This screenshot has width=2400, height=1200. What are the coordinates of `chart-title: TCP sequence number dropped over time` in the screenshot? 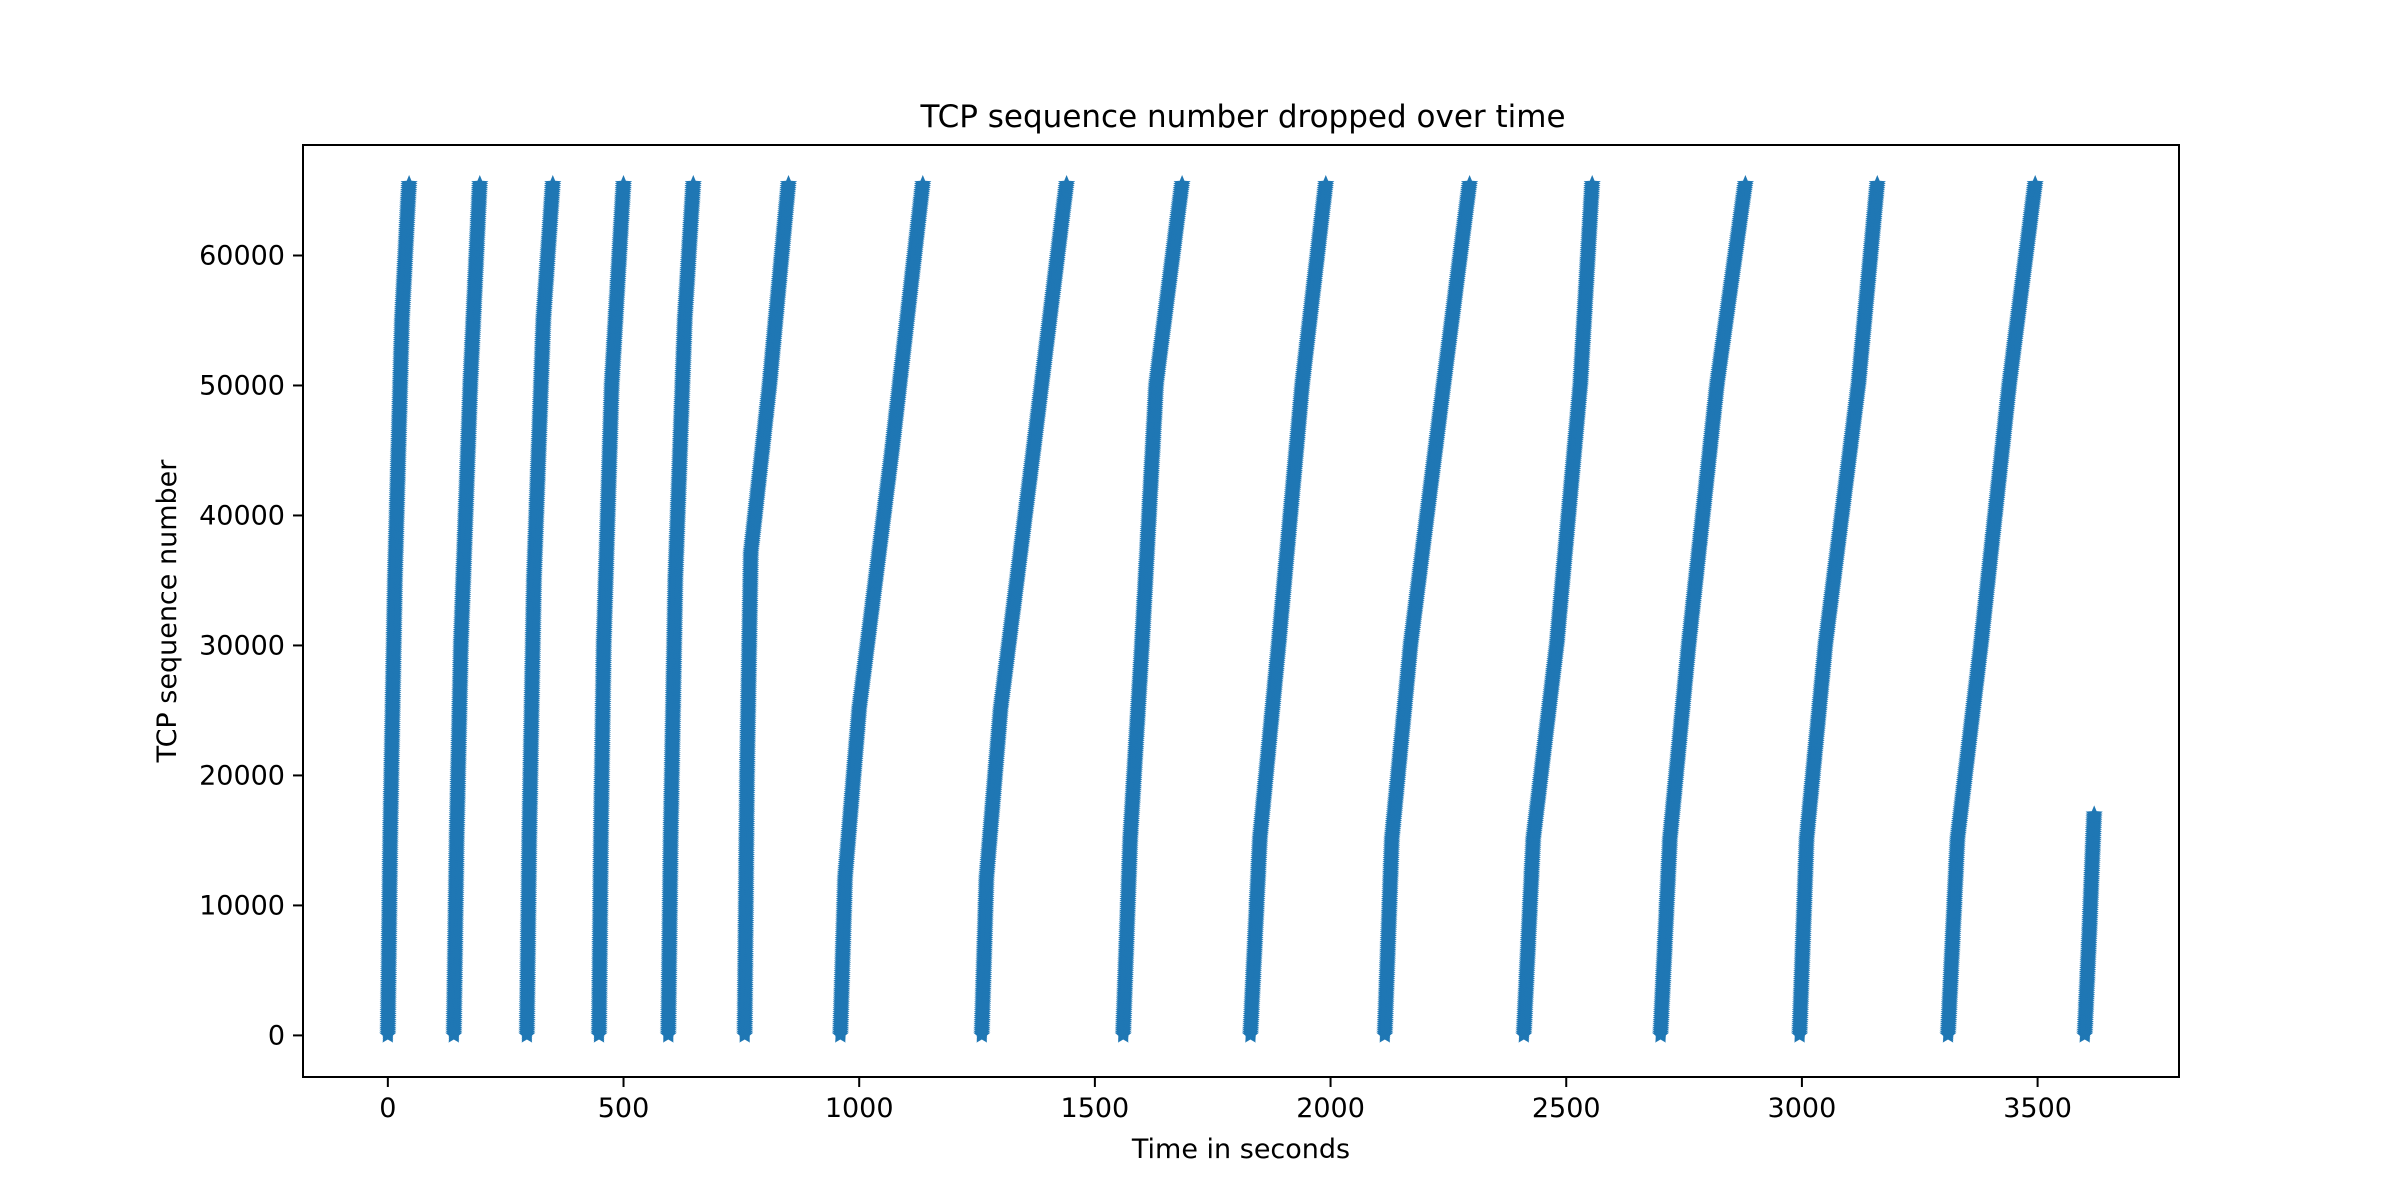 It's located at (1242, 117).